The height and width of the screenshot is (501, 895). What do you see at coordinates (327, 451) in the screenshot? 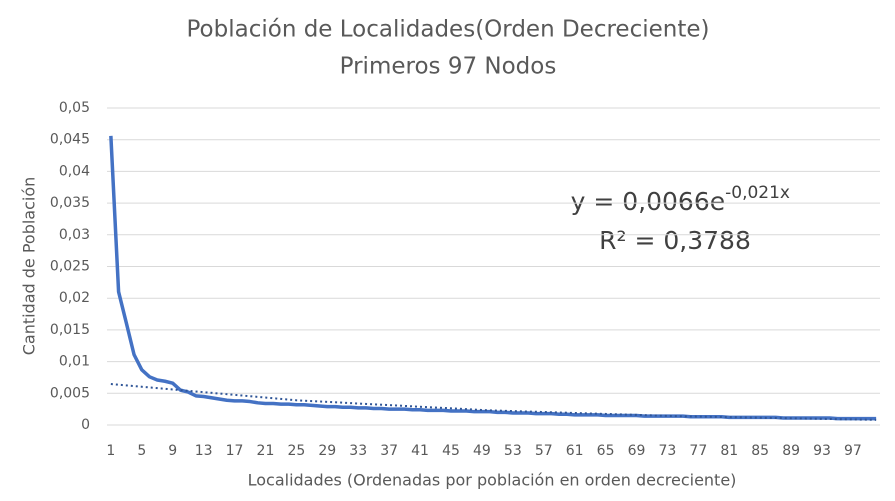
I see `x-tick-label: 29` at bounding box center [327, 451].